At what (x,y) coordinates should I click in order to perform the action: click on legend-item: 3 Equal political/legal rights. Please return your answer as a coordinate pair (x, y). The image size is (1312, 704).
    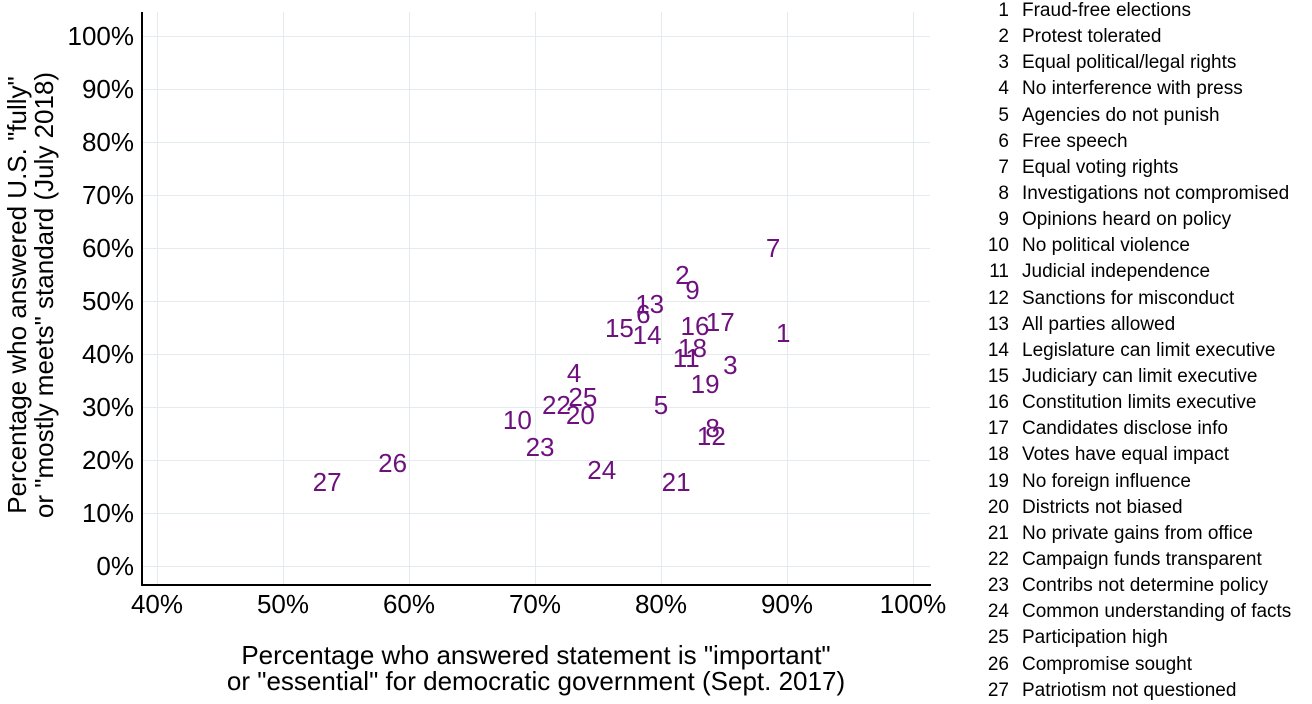
    Looking at the image, I should click on (1136, 63).